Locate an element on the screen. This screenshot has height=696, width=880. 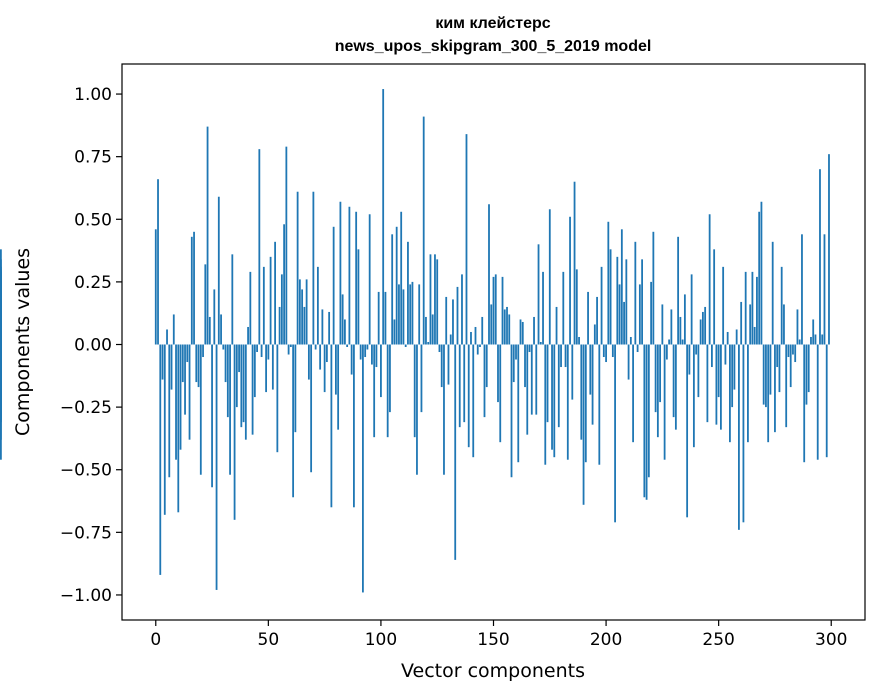
y-tick-label: −0.50 is located at coordinates (86, 471).